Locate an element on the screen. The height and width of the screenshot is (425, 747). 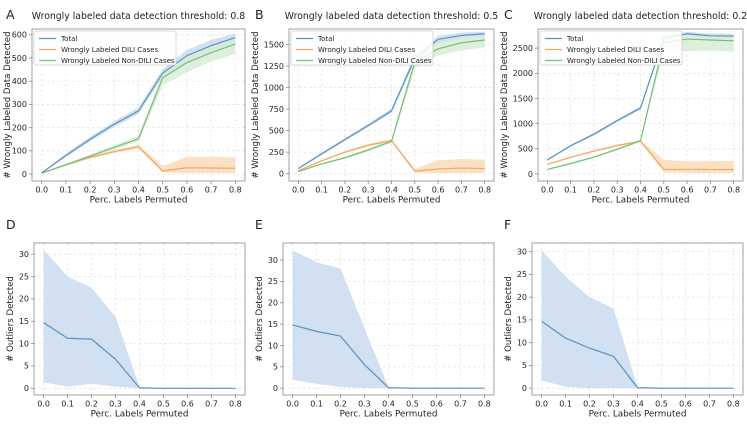
legend is located at coordinates (105, 48).